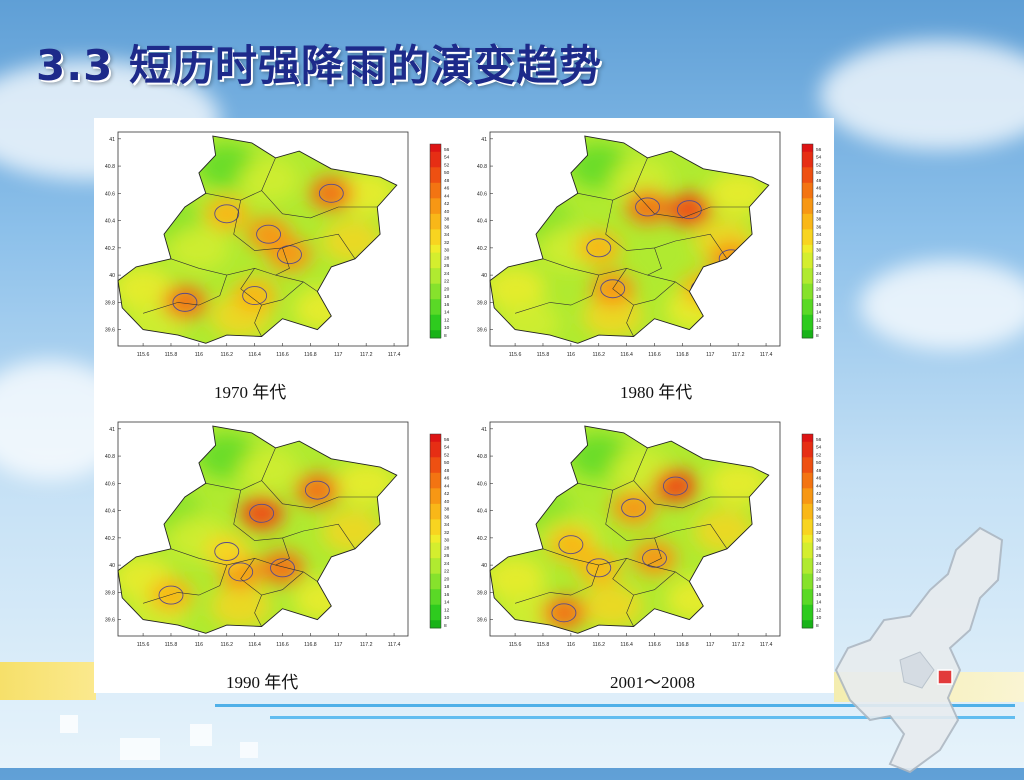 The image size is (1024, 780). What do you see at coordinates (543, 355) in the screenshot?
I see `x-tick-label: 115.8` at bounding box center [543, 355].